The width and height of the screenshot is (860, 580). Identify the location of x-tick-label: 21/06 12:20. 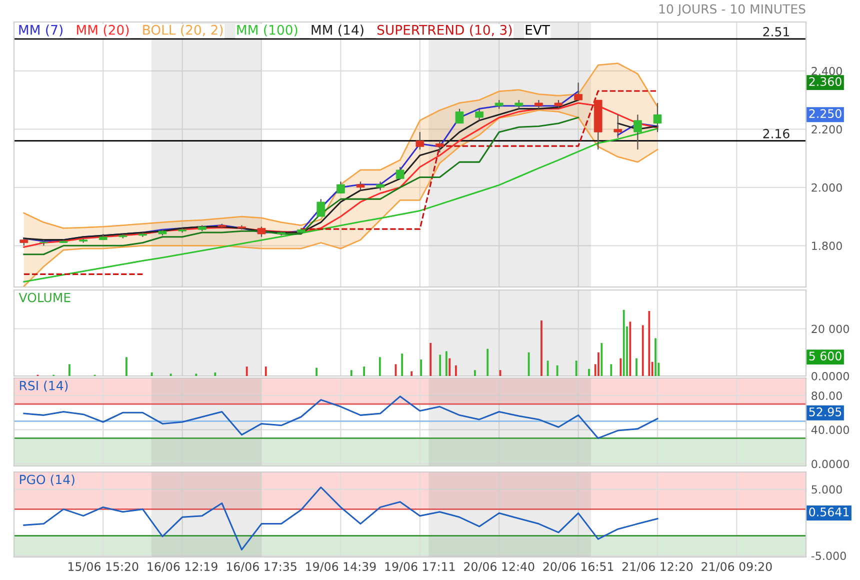
(657, 567).